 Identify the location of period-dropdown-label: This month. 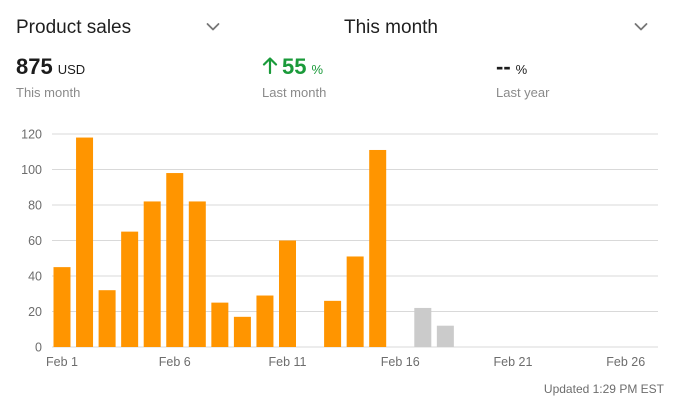
(391, 27).